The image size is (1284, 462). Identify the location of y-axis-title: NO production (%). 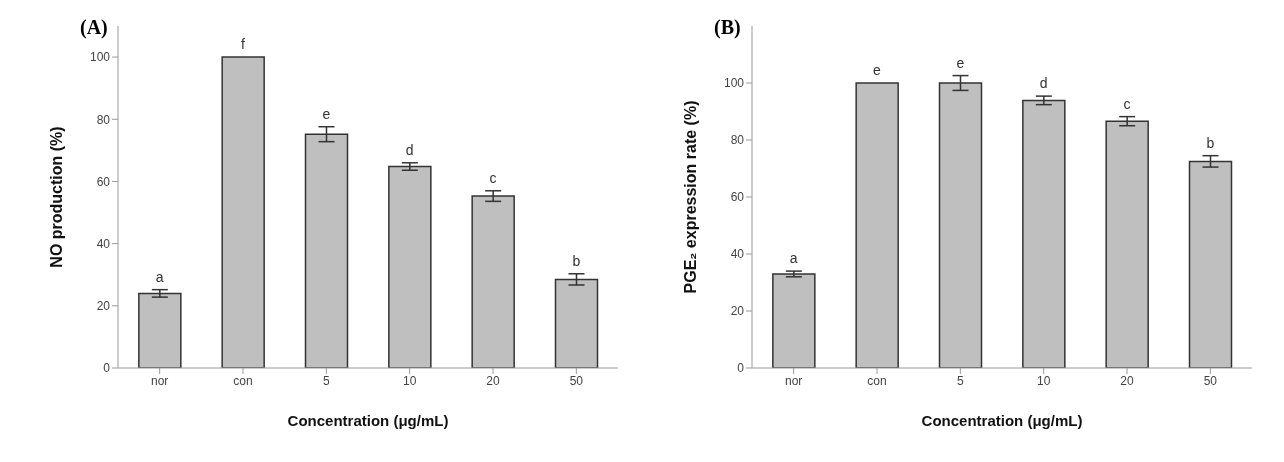
(56, 197).